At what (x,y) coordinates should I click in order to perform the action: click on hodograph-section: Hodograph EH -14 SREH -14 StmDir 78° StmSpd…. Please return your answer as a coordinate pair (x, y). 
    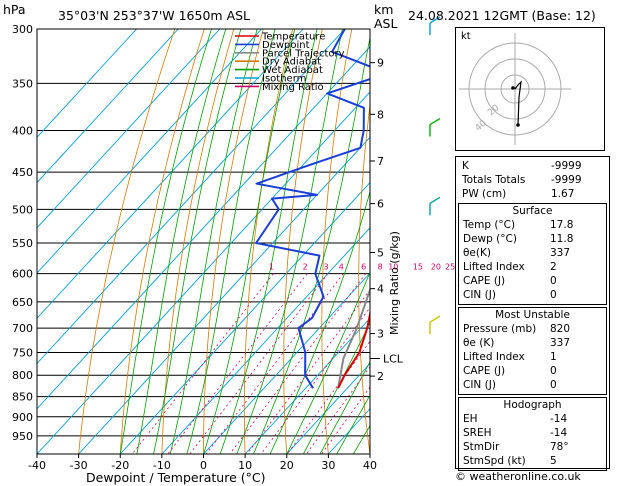
    Looking at the image, I should click on (532, 434).